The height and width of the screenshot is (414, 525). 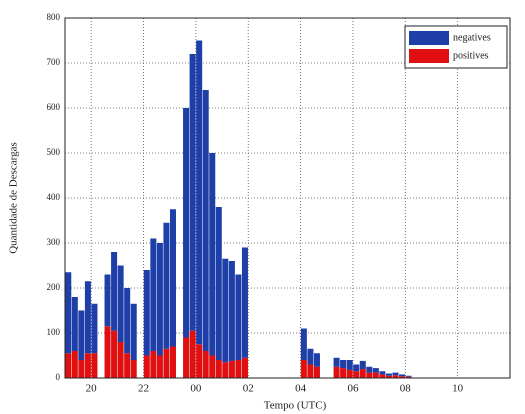 What do you see at coordinates (196, 389) in the screenshot?
I see `x-tick-label: 00` at bounding box center [196, 389].